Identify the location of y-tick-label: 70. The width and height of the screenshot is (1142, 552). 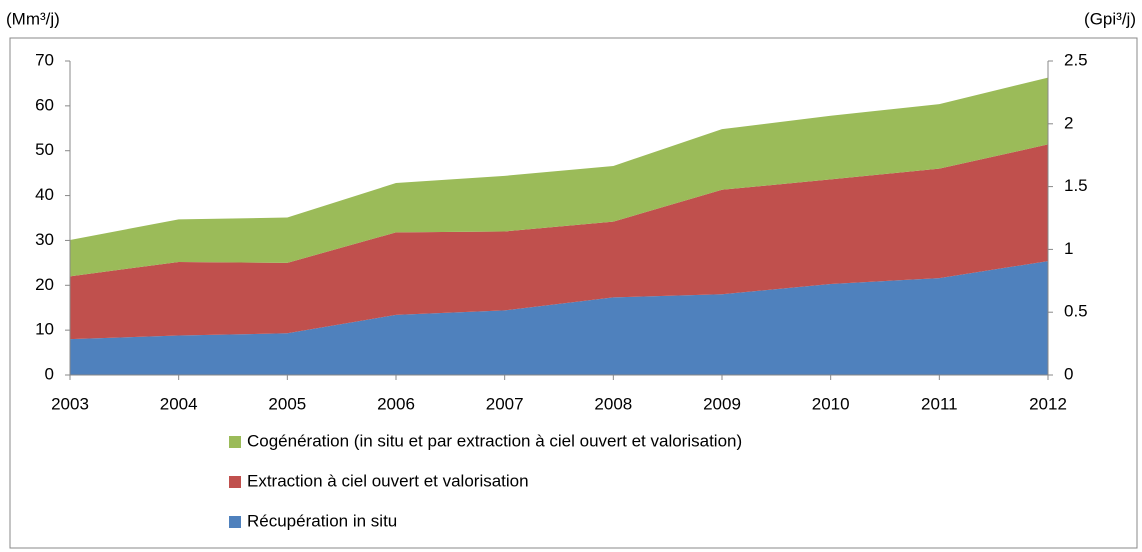
(44, 59).